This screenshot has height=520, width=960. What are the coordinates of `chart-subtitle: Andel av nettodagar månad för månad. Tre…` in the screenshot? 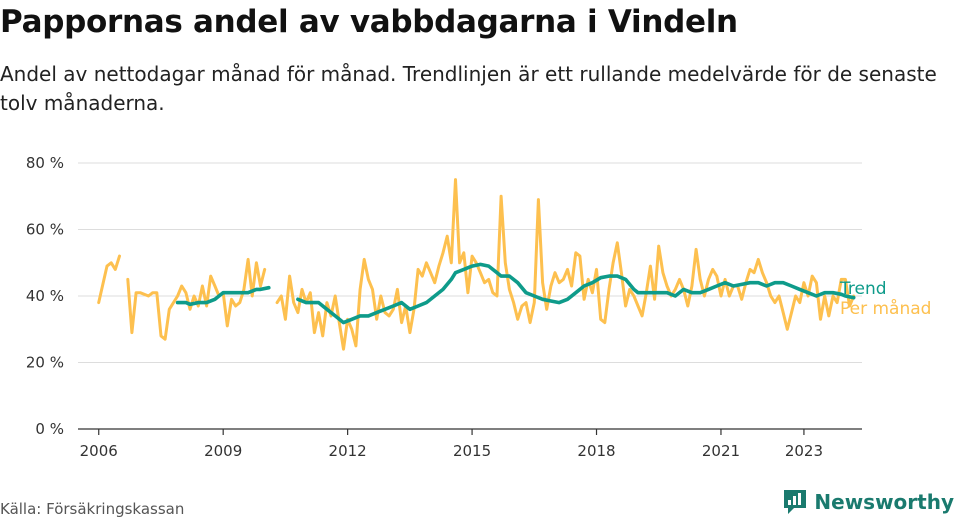 It's located at (468, 88).